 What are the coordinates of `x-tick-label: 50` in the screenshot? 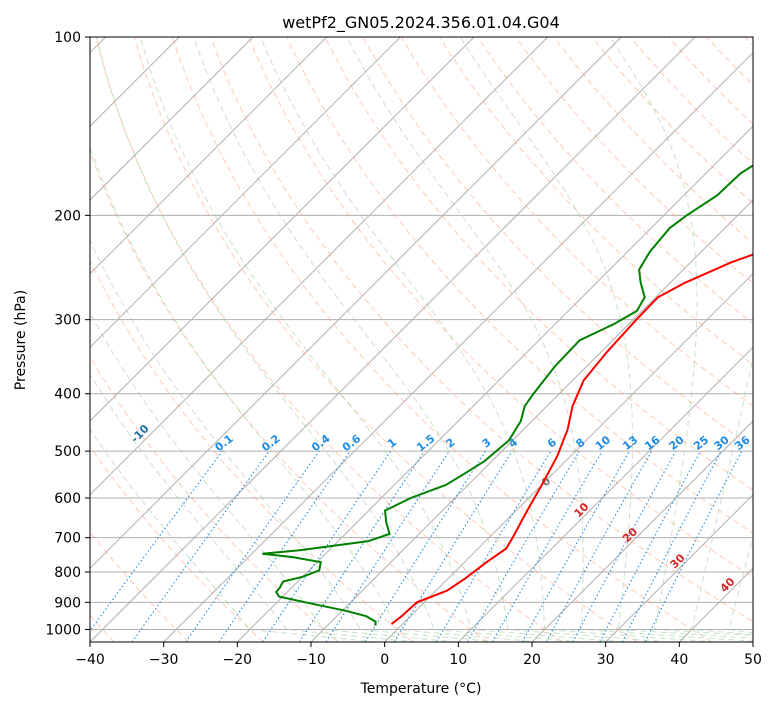 It's located at (753, 660).